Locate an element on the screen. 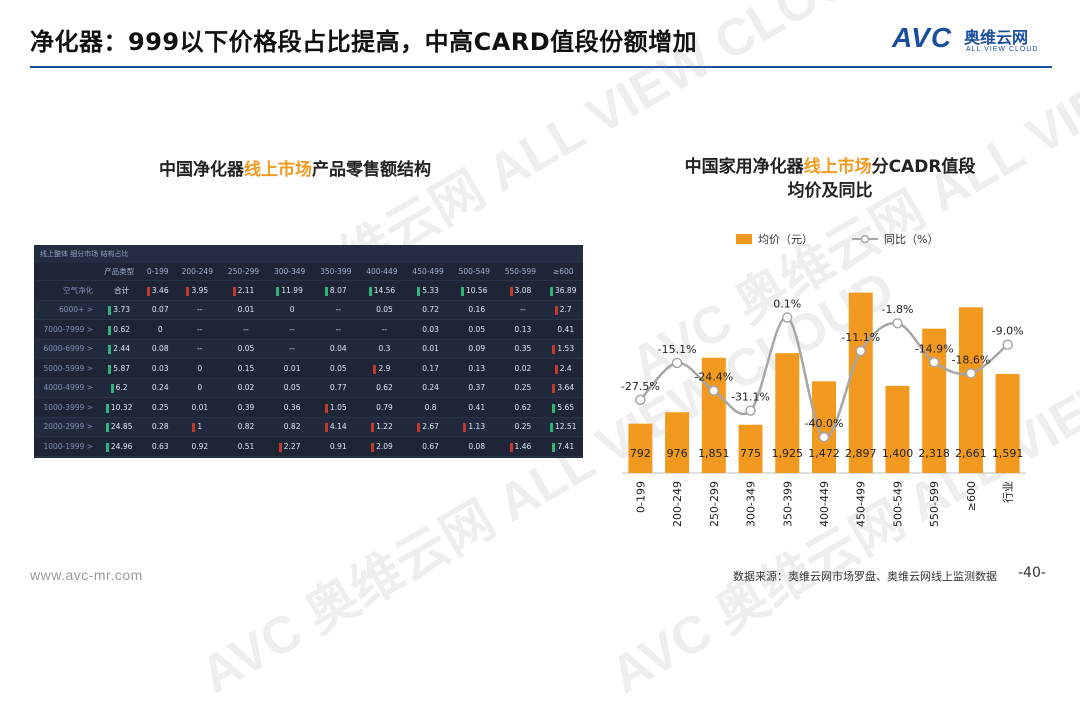  table-cell: 2.27 is located at coordinates (289, 446).